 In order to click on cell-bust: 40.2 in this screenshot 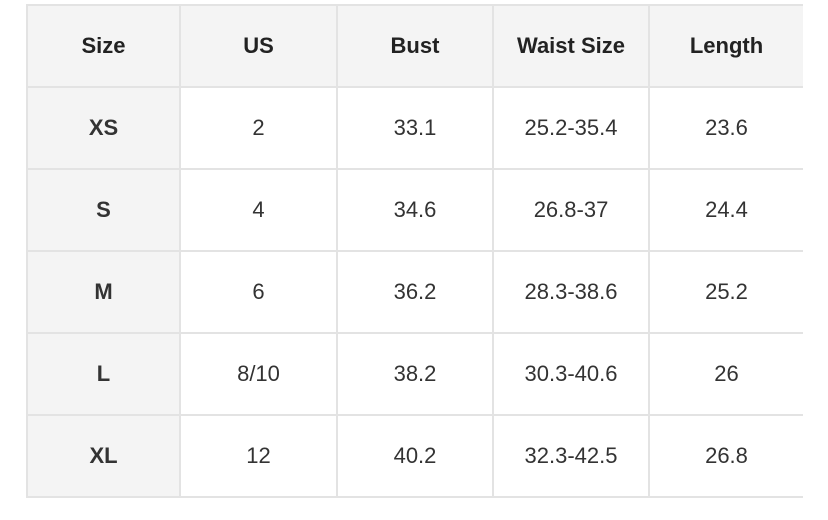, I will do `click(415, 456)`.